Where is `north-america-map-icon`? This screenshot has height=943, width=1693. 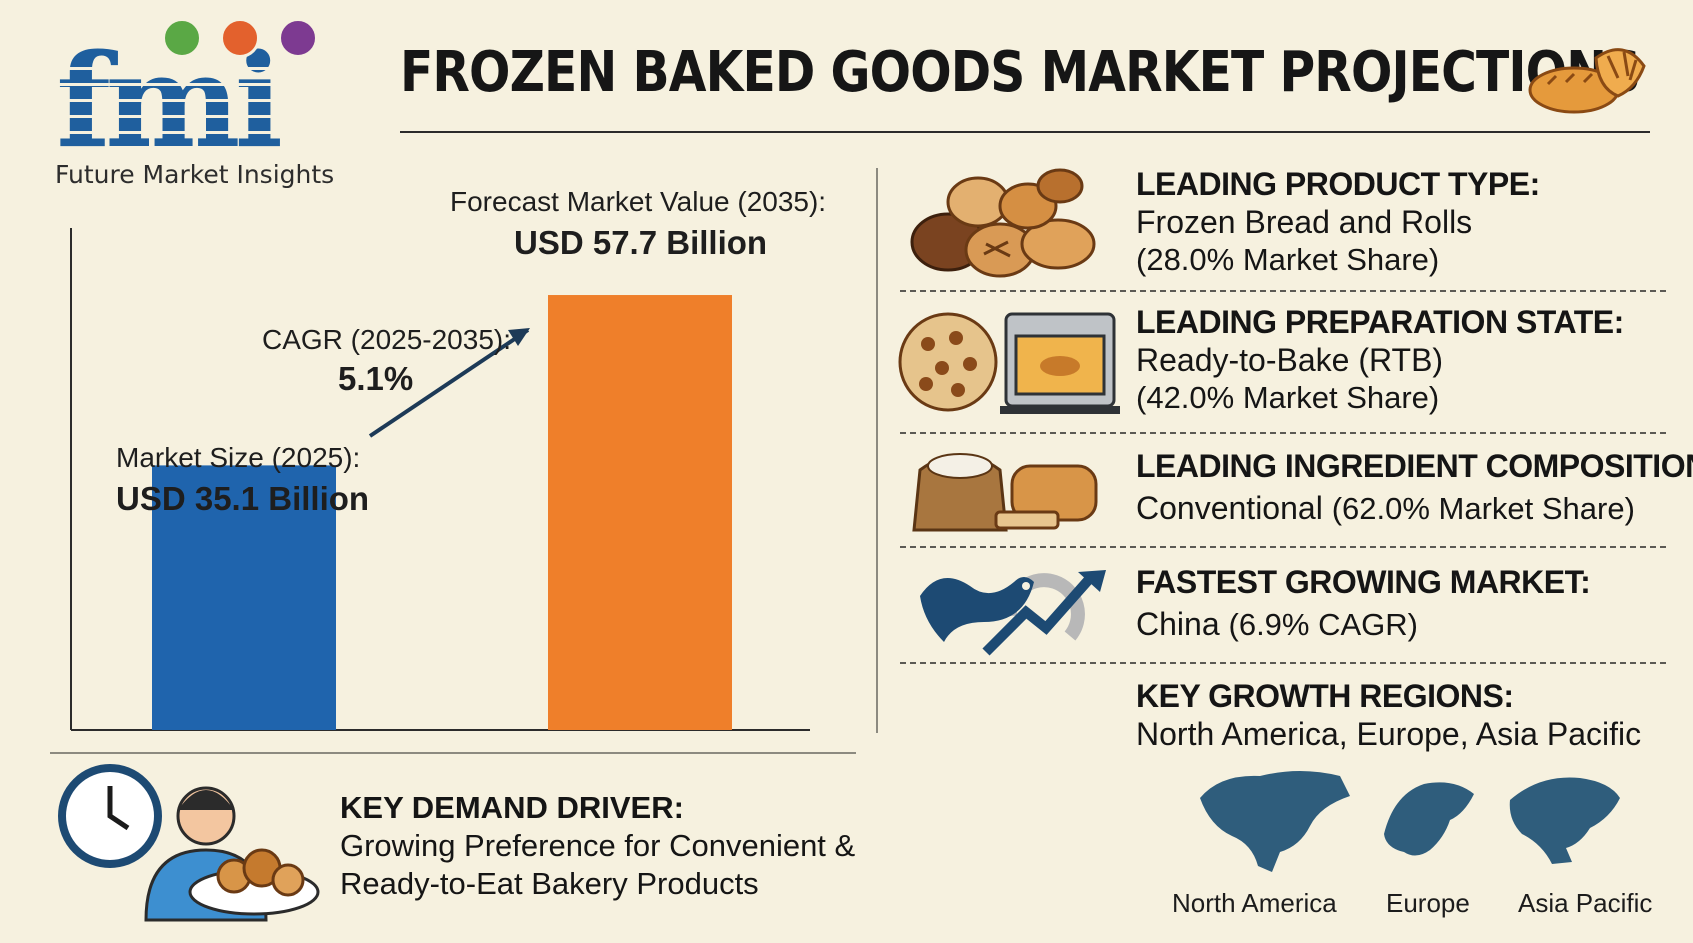
north-america-map-icon is located at coordinates (1275, 821).